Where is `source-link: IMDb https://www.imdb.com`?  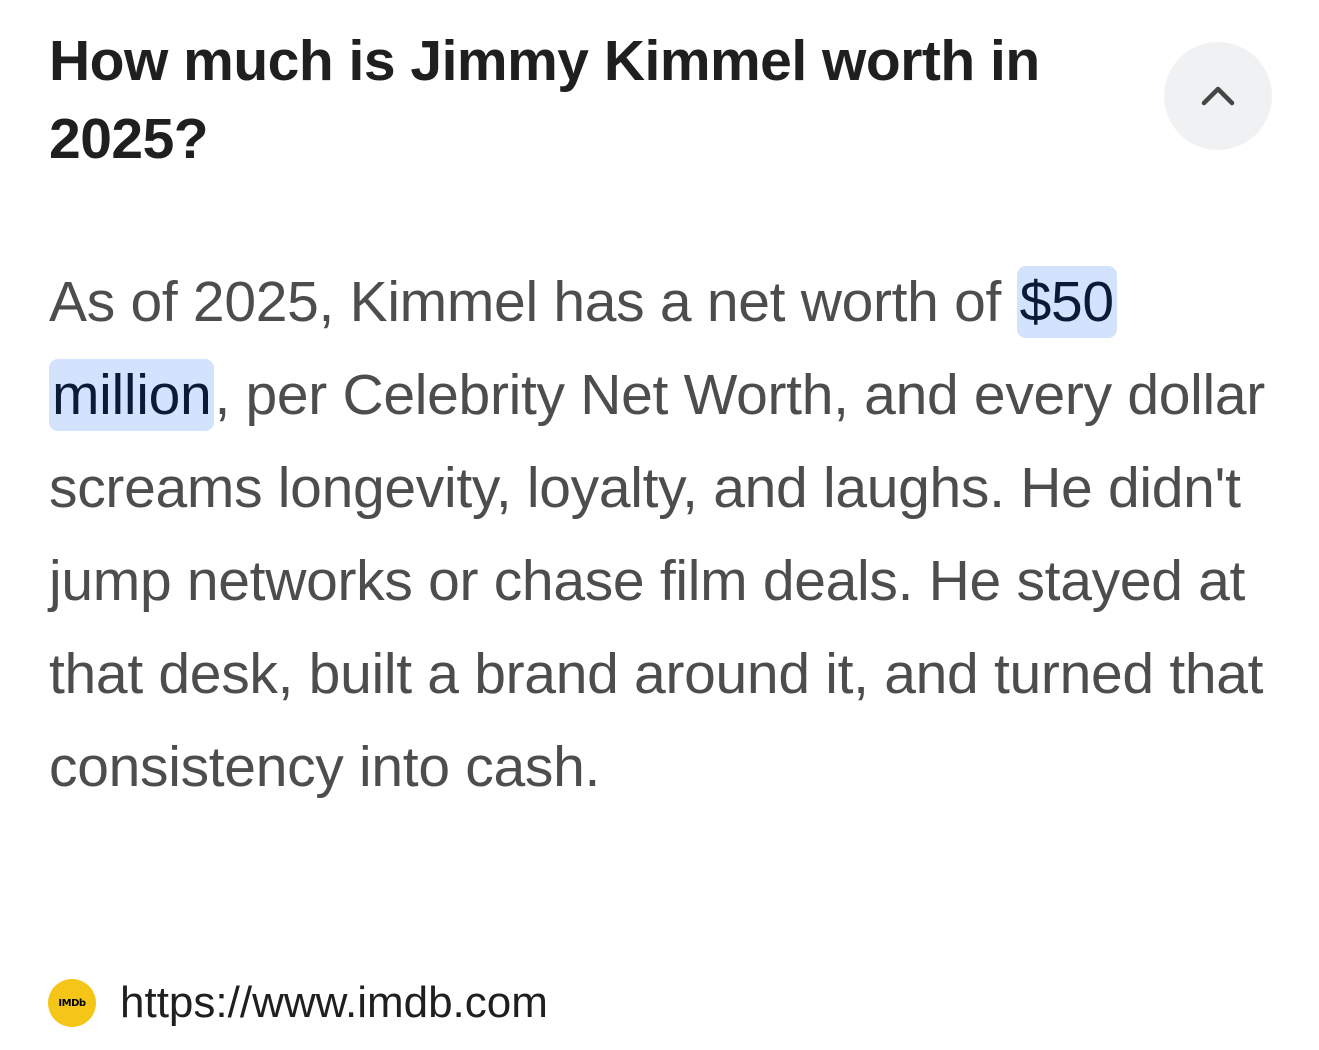
source-link: IMDb https://www.imdb.com is located at coordinates (298, 1003).